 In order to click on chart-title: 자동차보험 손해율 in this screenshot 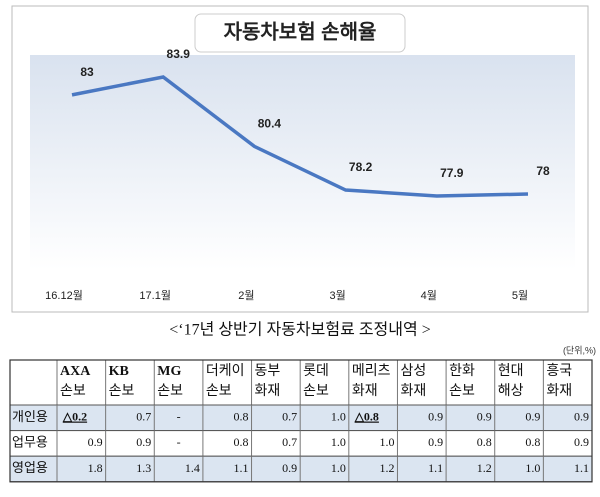, I will do `click(300, 31)`.